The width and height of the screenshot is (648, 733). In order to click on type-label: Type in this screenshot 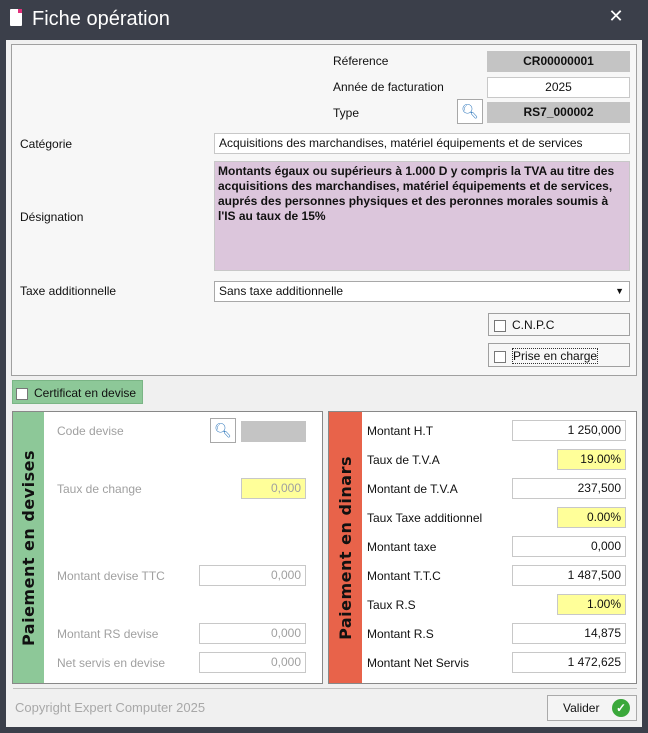, I will do `click(346, 113)`.